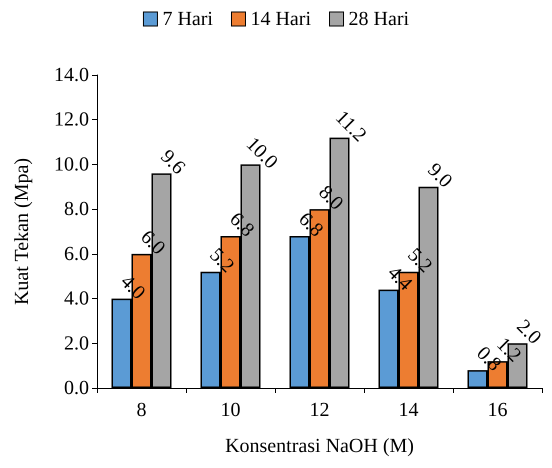 The height and width of the screenshot is (468, 552). What do you see at coordinates (76, 343) in the screenshot?
I see `y-tick-label: 2.0` at bounding box center [76, 343].